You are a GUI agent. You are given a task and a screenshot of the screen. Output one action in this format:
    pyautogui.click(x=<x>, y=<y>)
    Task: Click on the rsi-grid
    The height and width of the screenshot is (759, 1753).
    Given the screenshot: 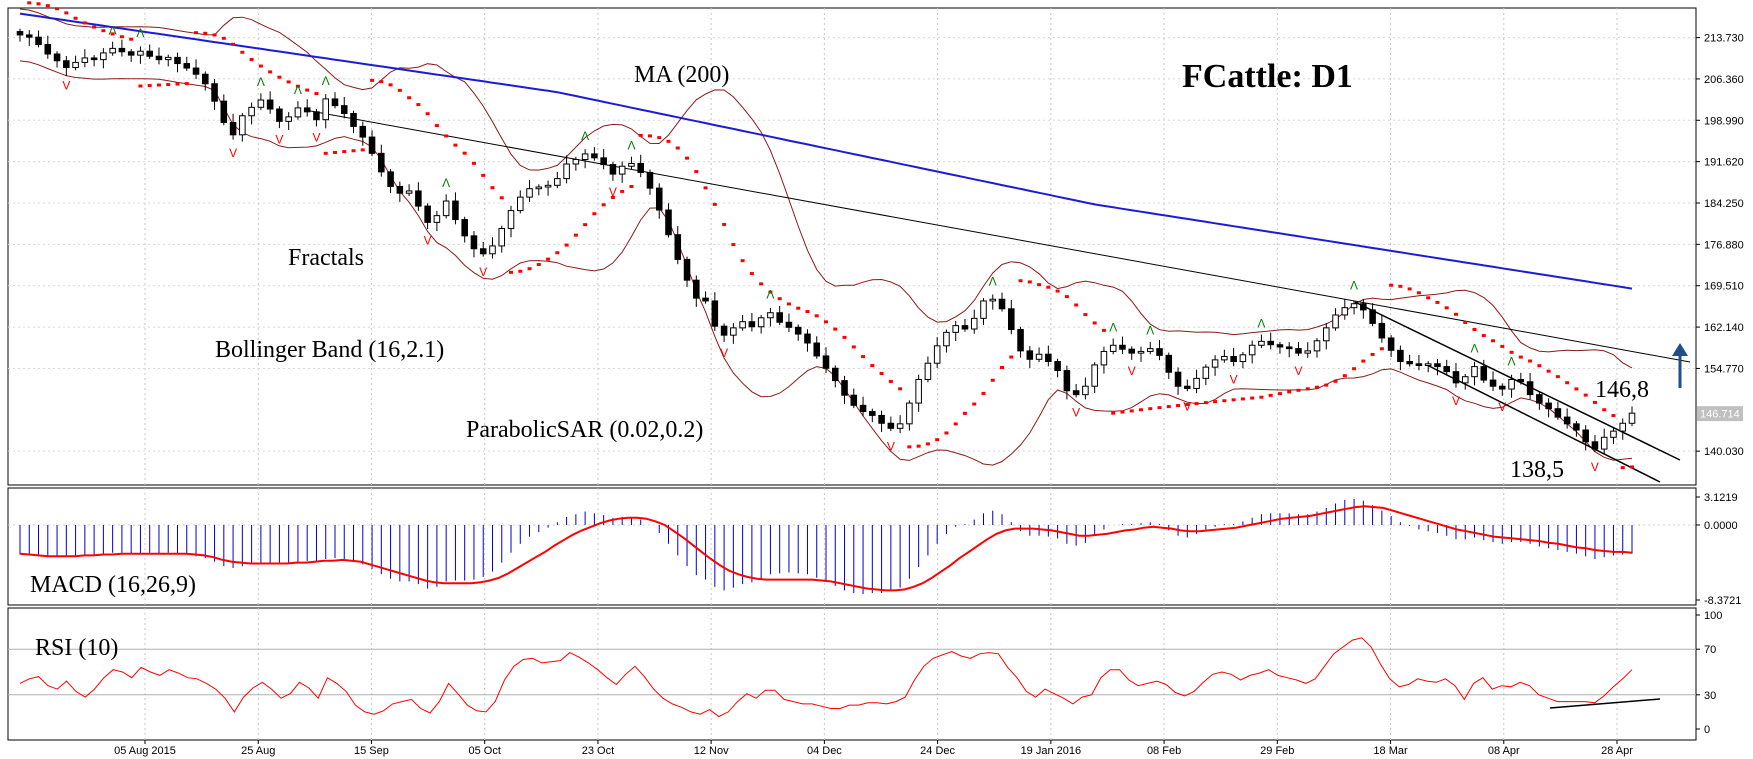 What is the action you would take?
    pyautogui.click(x=852, y=672)
    